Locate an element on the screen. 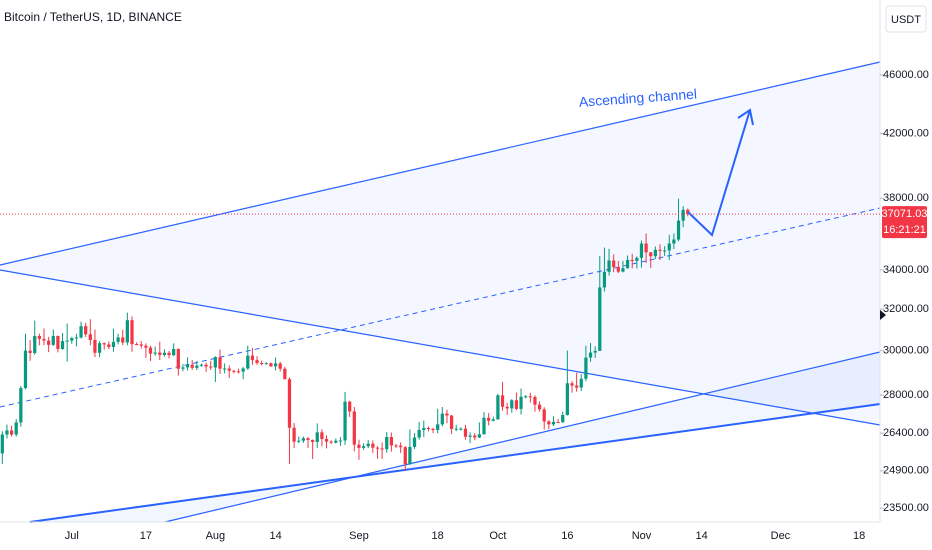  x-tick-label: Jul is located at coordinates (72, 536).